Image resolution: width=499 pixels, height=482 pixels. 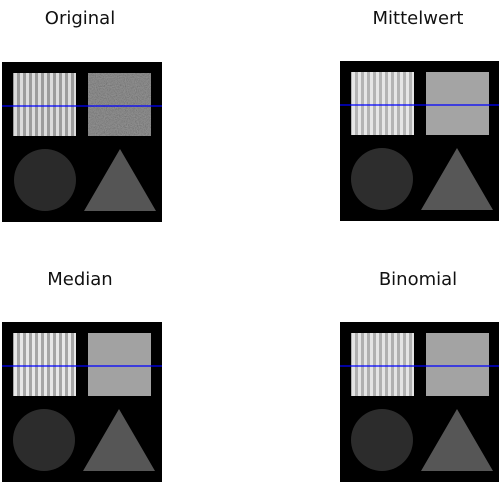 I want to click on image-panel-original, so click(x=82, y=142).